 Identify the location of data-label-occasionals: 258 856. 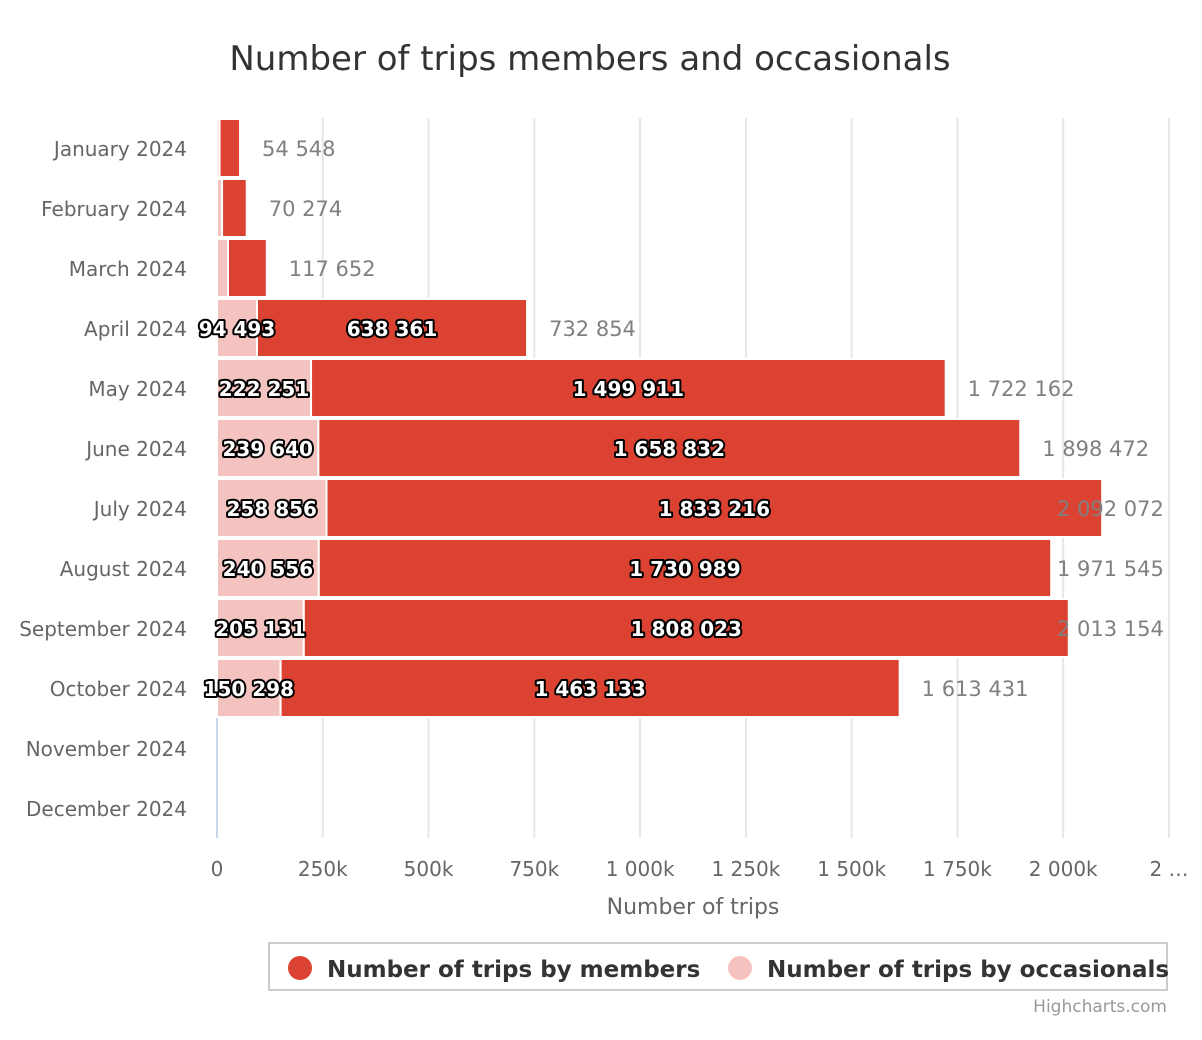
(272, 509).